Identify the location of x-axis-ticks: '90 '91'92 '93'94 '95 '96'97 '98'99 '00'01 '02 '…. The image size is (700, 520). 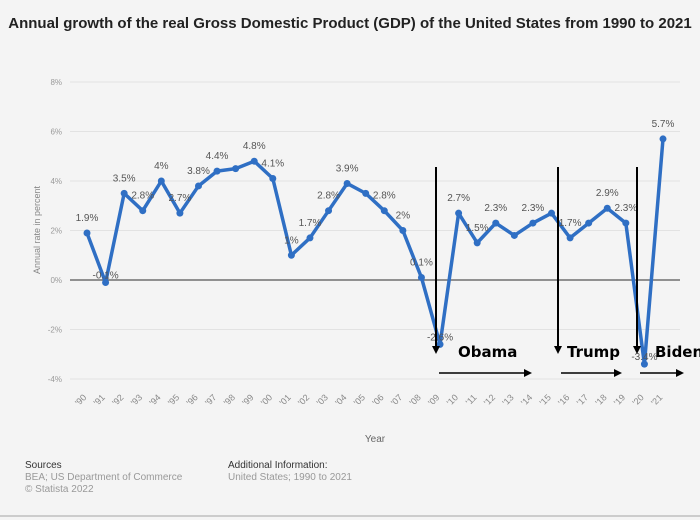
(368, 399).